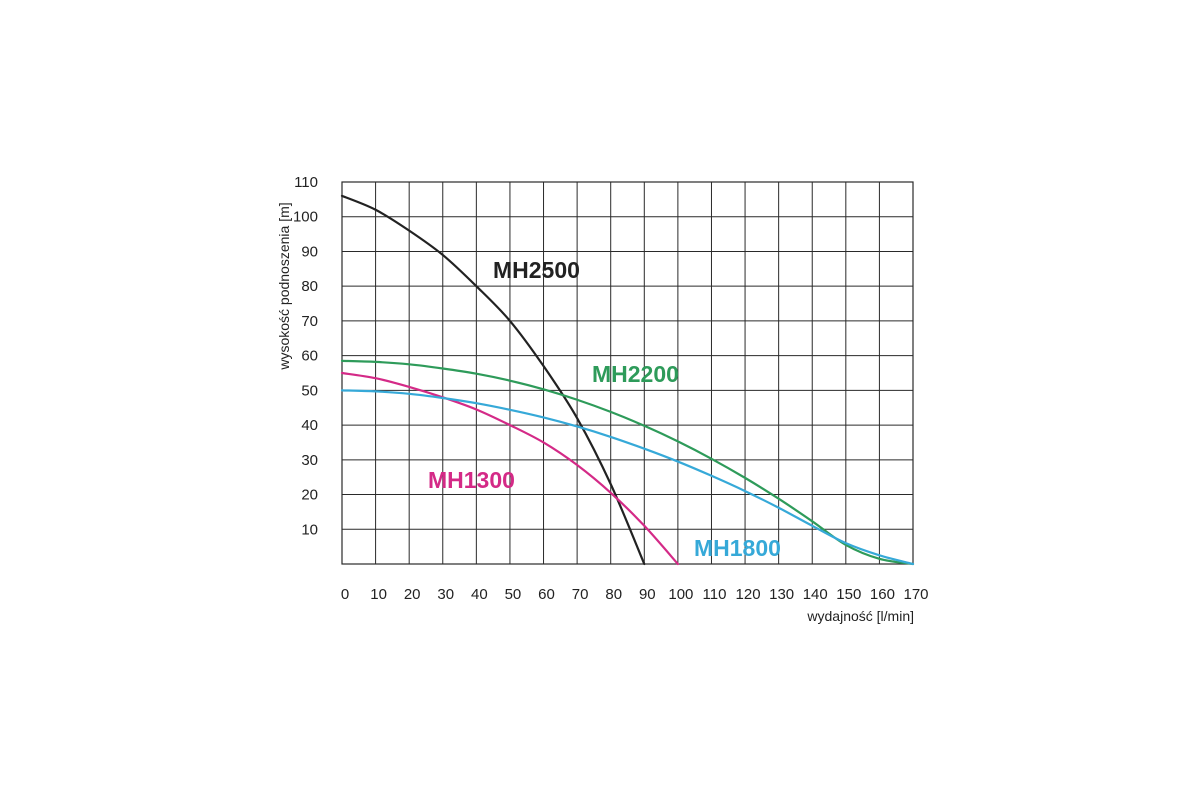 The width and height of the screenshot is (1200, 800). I want to click on y-tick-labels: 10 20 30 40 50 60 70 80 90 100 110, so click(305, 356).